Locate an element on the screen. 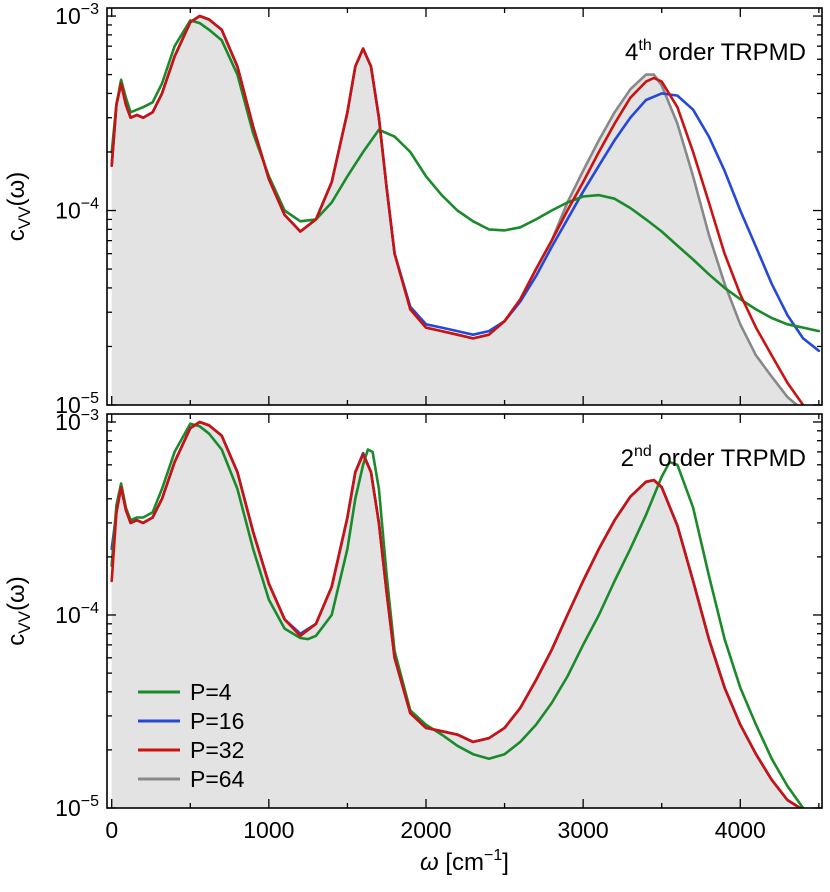 Image resolution: width=830 pixels, height=892 pixels. title-superscript: nd is located at coordinates (643, 451).